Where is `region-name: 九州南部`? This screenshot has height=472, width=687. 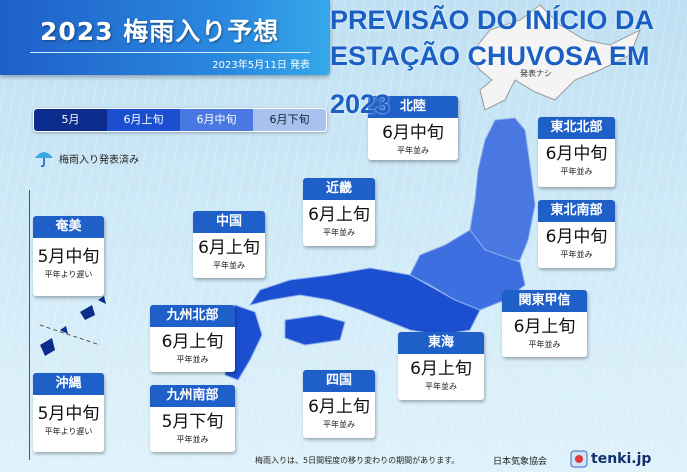
region-name: 九州南部 is located at coordinates (192, 396).